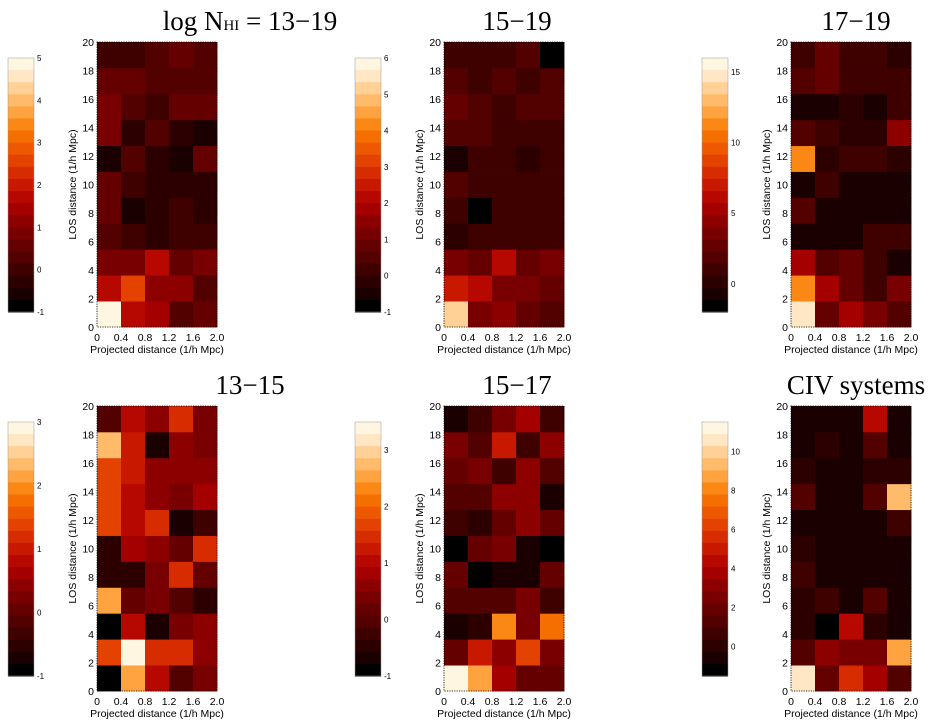 This screenshot has width=948, height=728. I want to click on colorbar-tick-label: -1, so click(388, 676).